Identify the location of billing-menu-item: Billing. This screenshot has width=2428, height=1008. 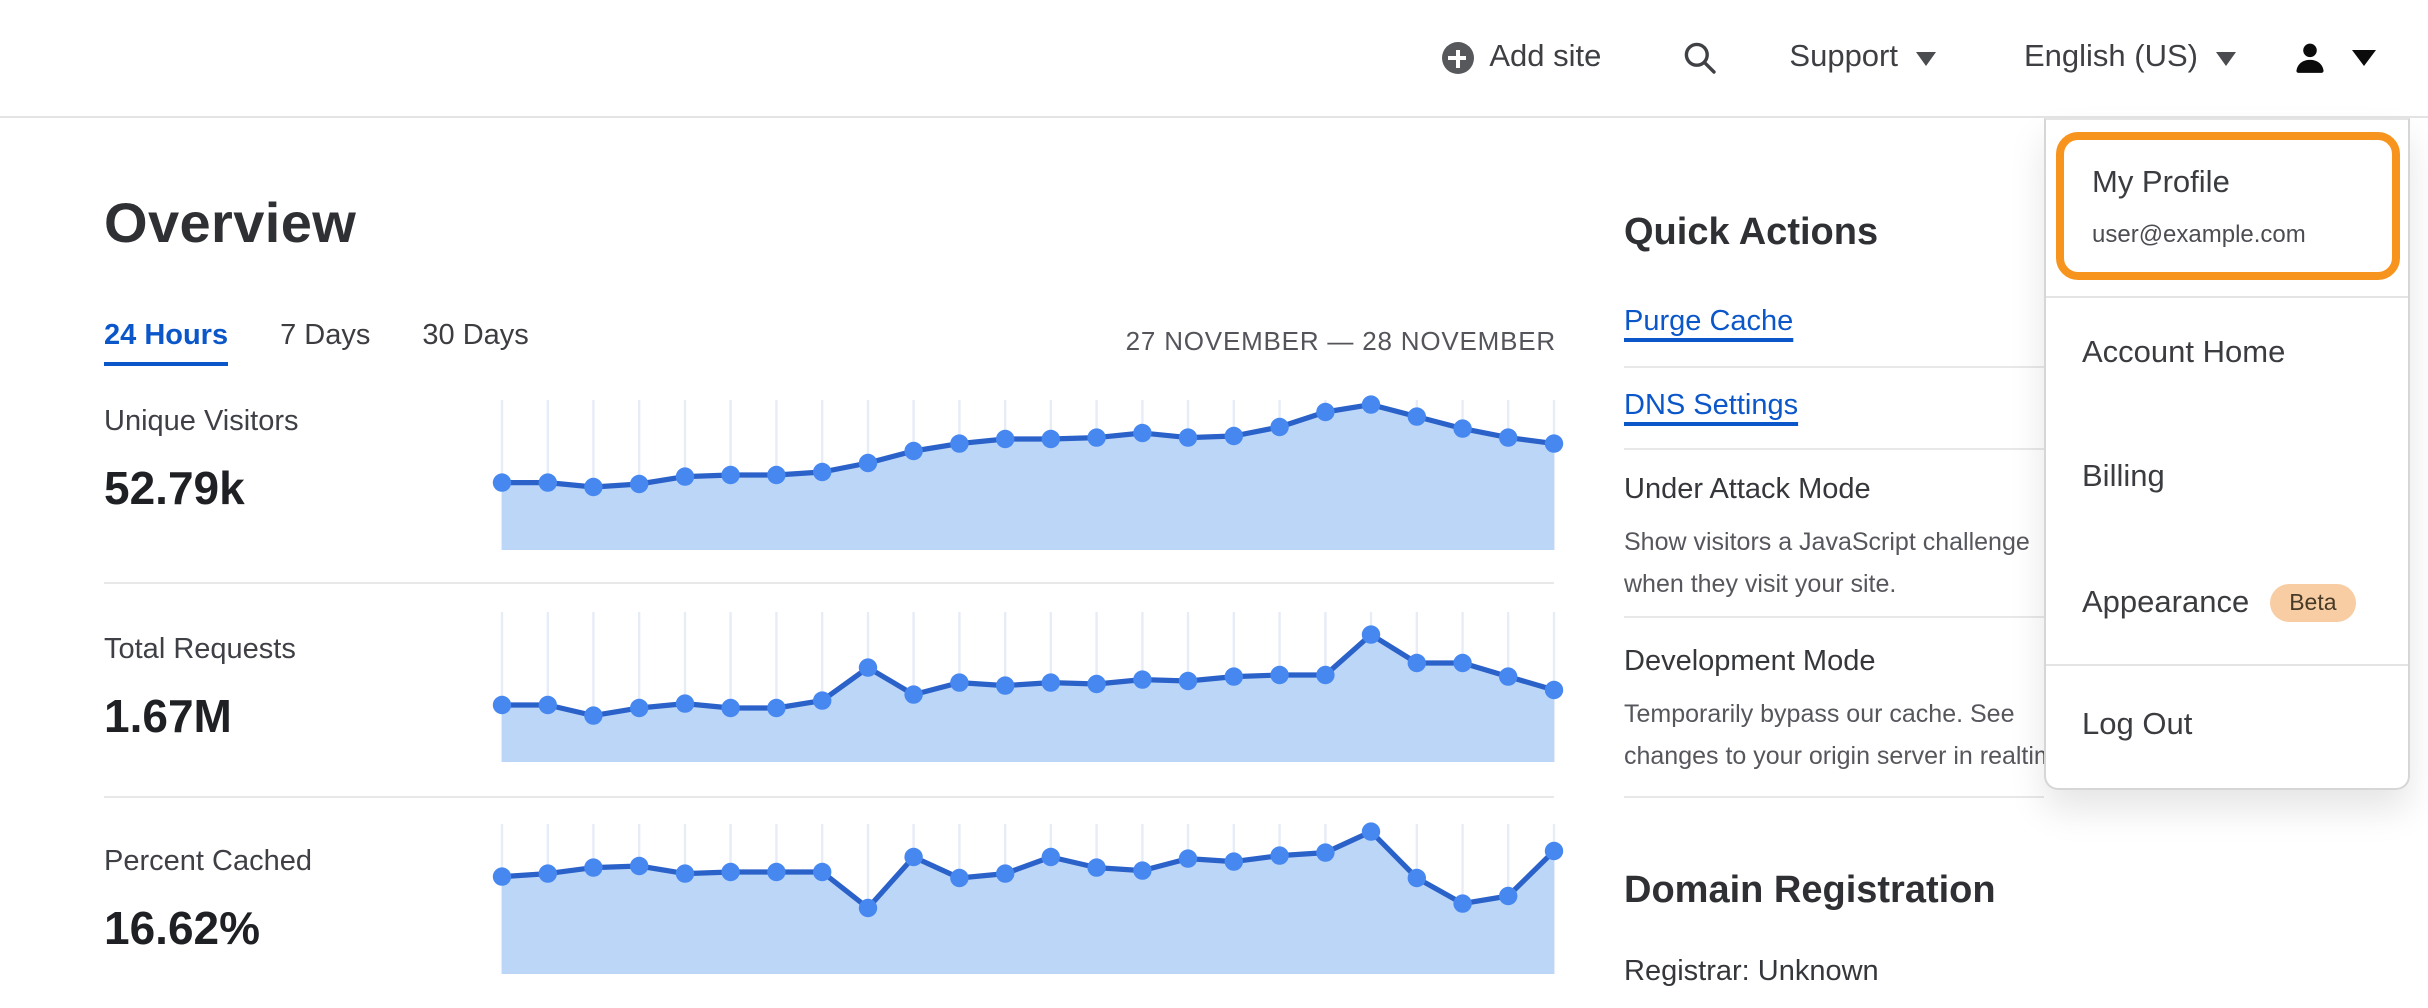
(2123, 477).